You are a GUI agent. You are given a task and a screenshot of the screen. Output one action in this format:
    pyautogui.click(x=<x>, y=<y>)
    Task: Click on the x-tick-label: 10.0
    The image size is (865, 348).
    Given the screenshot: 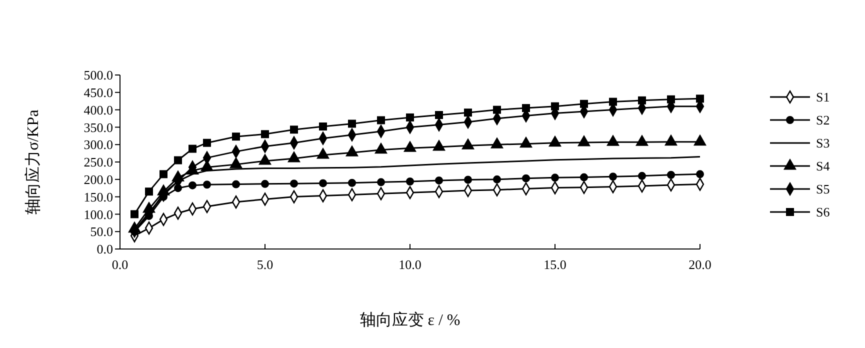 What is the action you would take?
    pyautogui.click(x=410, y=264)
    